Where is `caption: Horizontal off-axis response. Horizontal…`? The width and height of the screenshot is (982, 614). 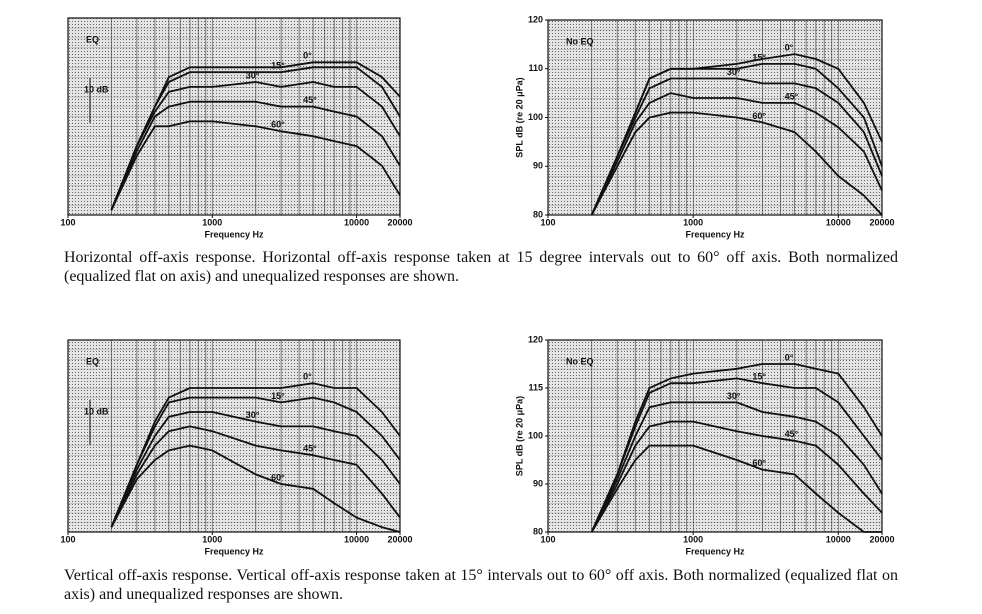 caption: Horizontal off-axis response. Horizontal… is located at coordinates (481, 267).